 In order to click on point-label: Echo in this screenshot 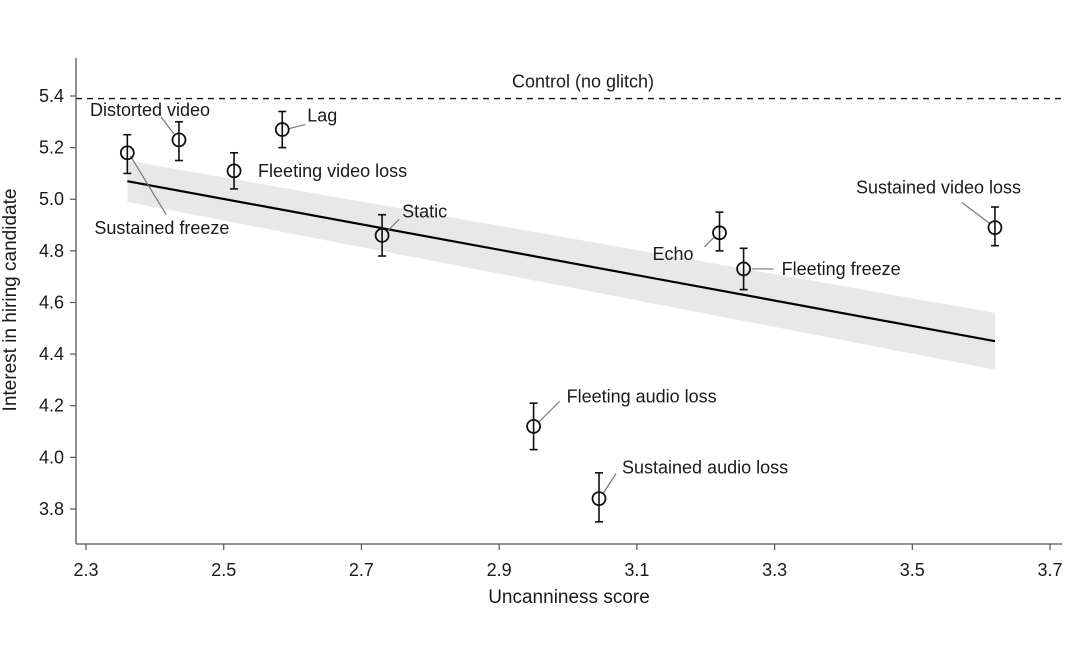, I will do `click(673, 254)`.